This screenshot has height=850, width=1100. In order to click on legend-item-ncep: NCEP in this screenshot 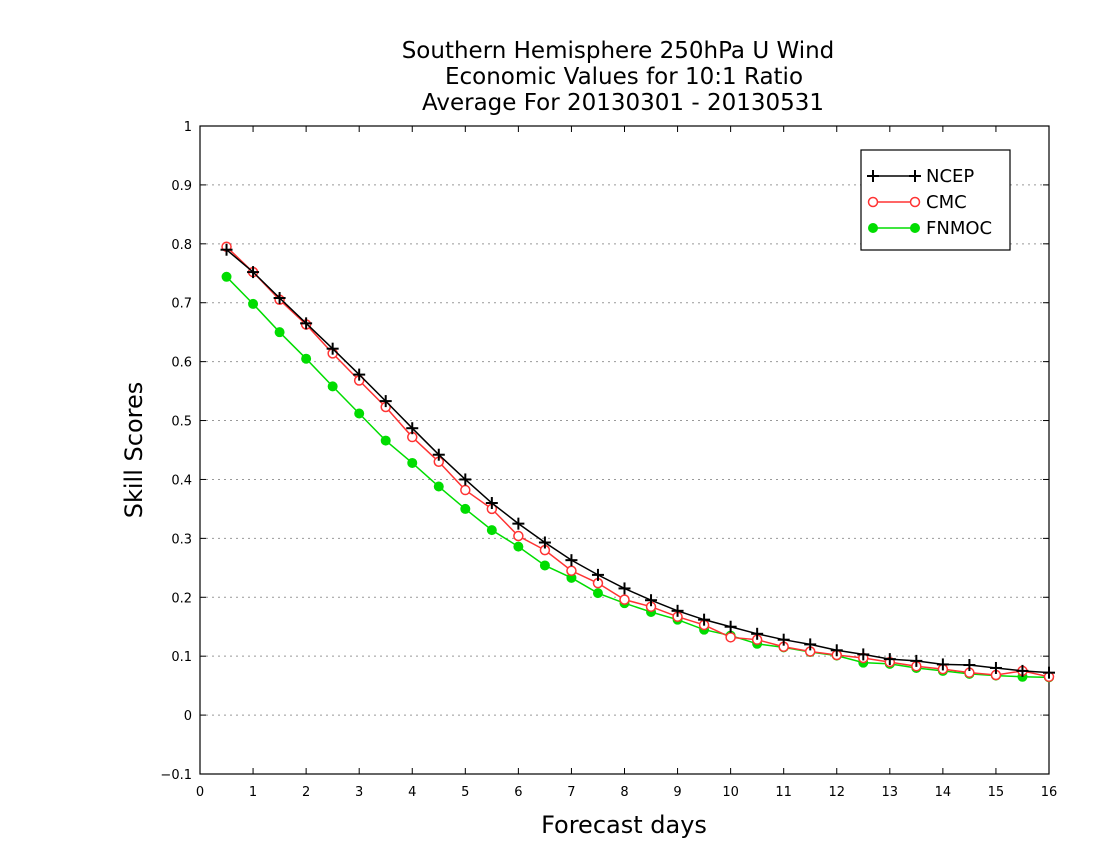, I will do `click(920, 176)`.